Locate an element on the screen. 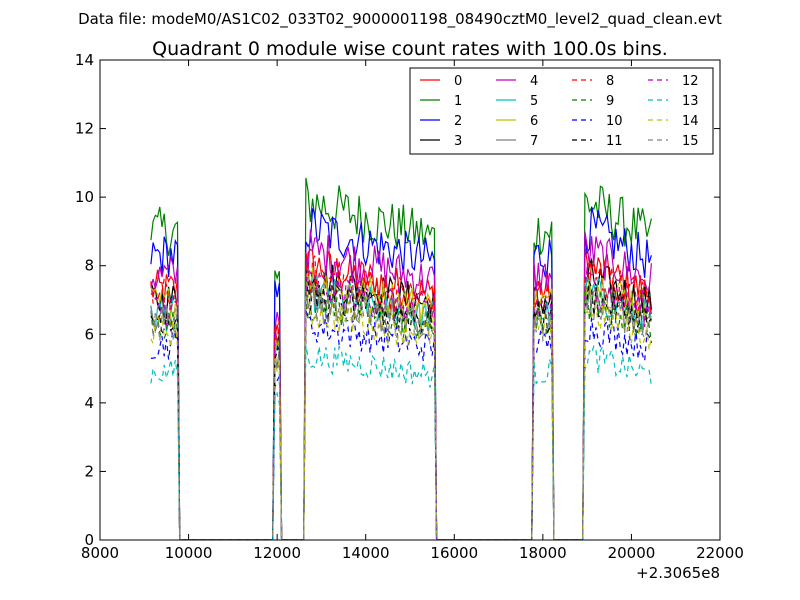 Image resolution: width=800 pixels, height=600 pixels. legend-label-6: 6 is located at coordinates (534, 121).